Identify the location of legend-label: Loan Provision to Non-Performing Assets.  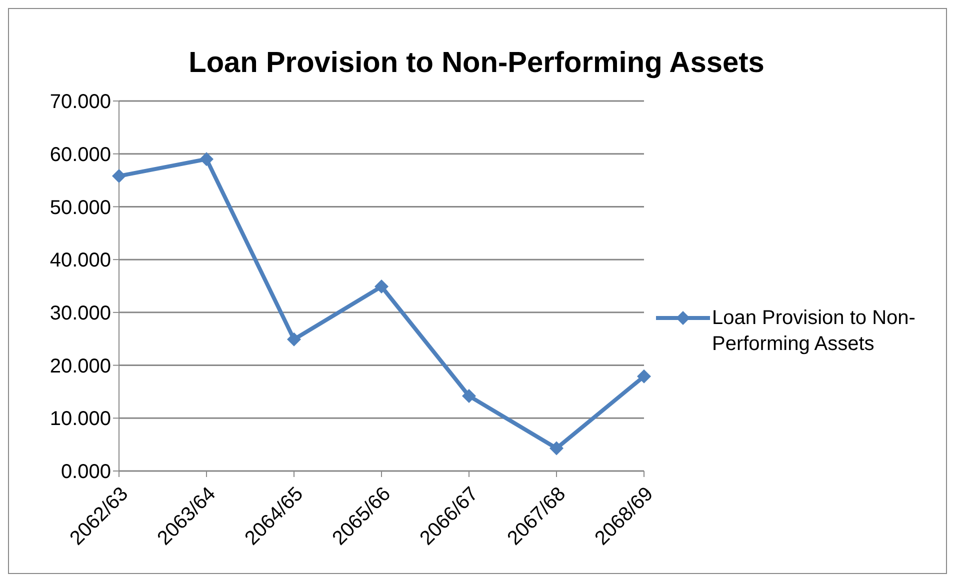
(814, 331).